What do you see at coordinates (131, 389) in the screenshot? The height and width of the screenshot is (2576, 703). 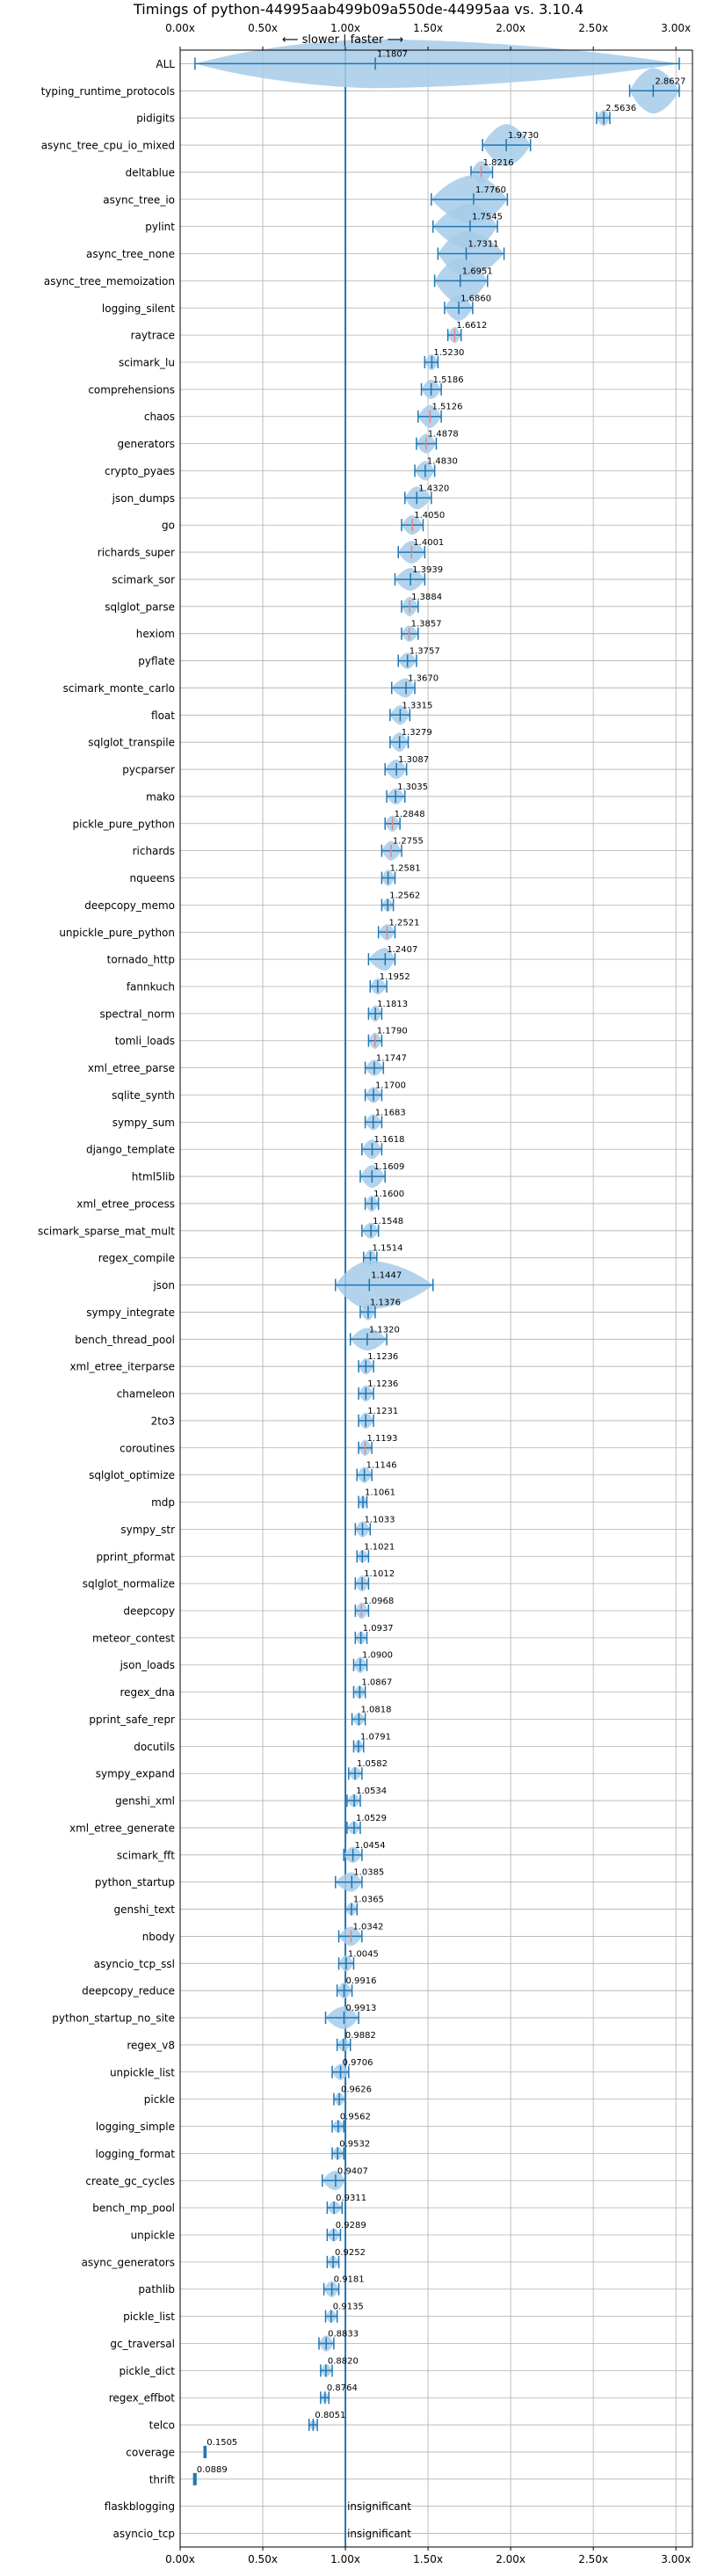 I see `benchmark-label: comprehensions` at bounding box center [131, 389].